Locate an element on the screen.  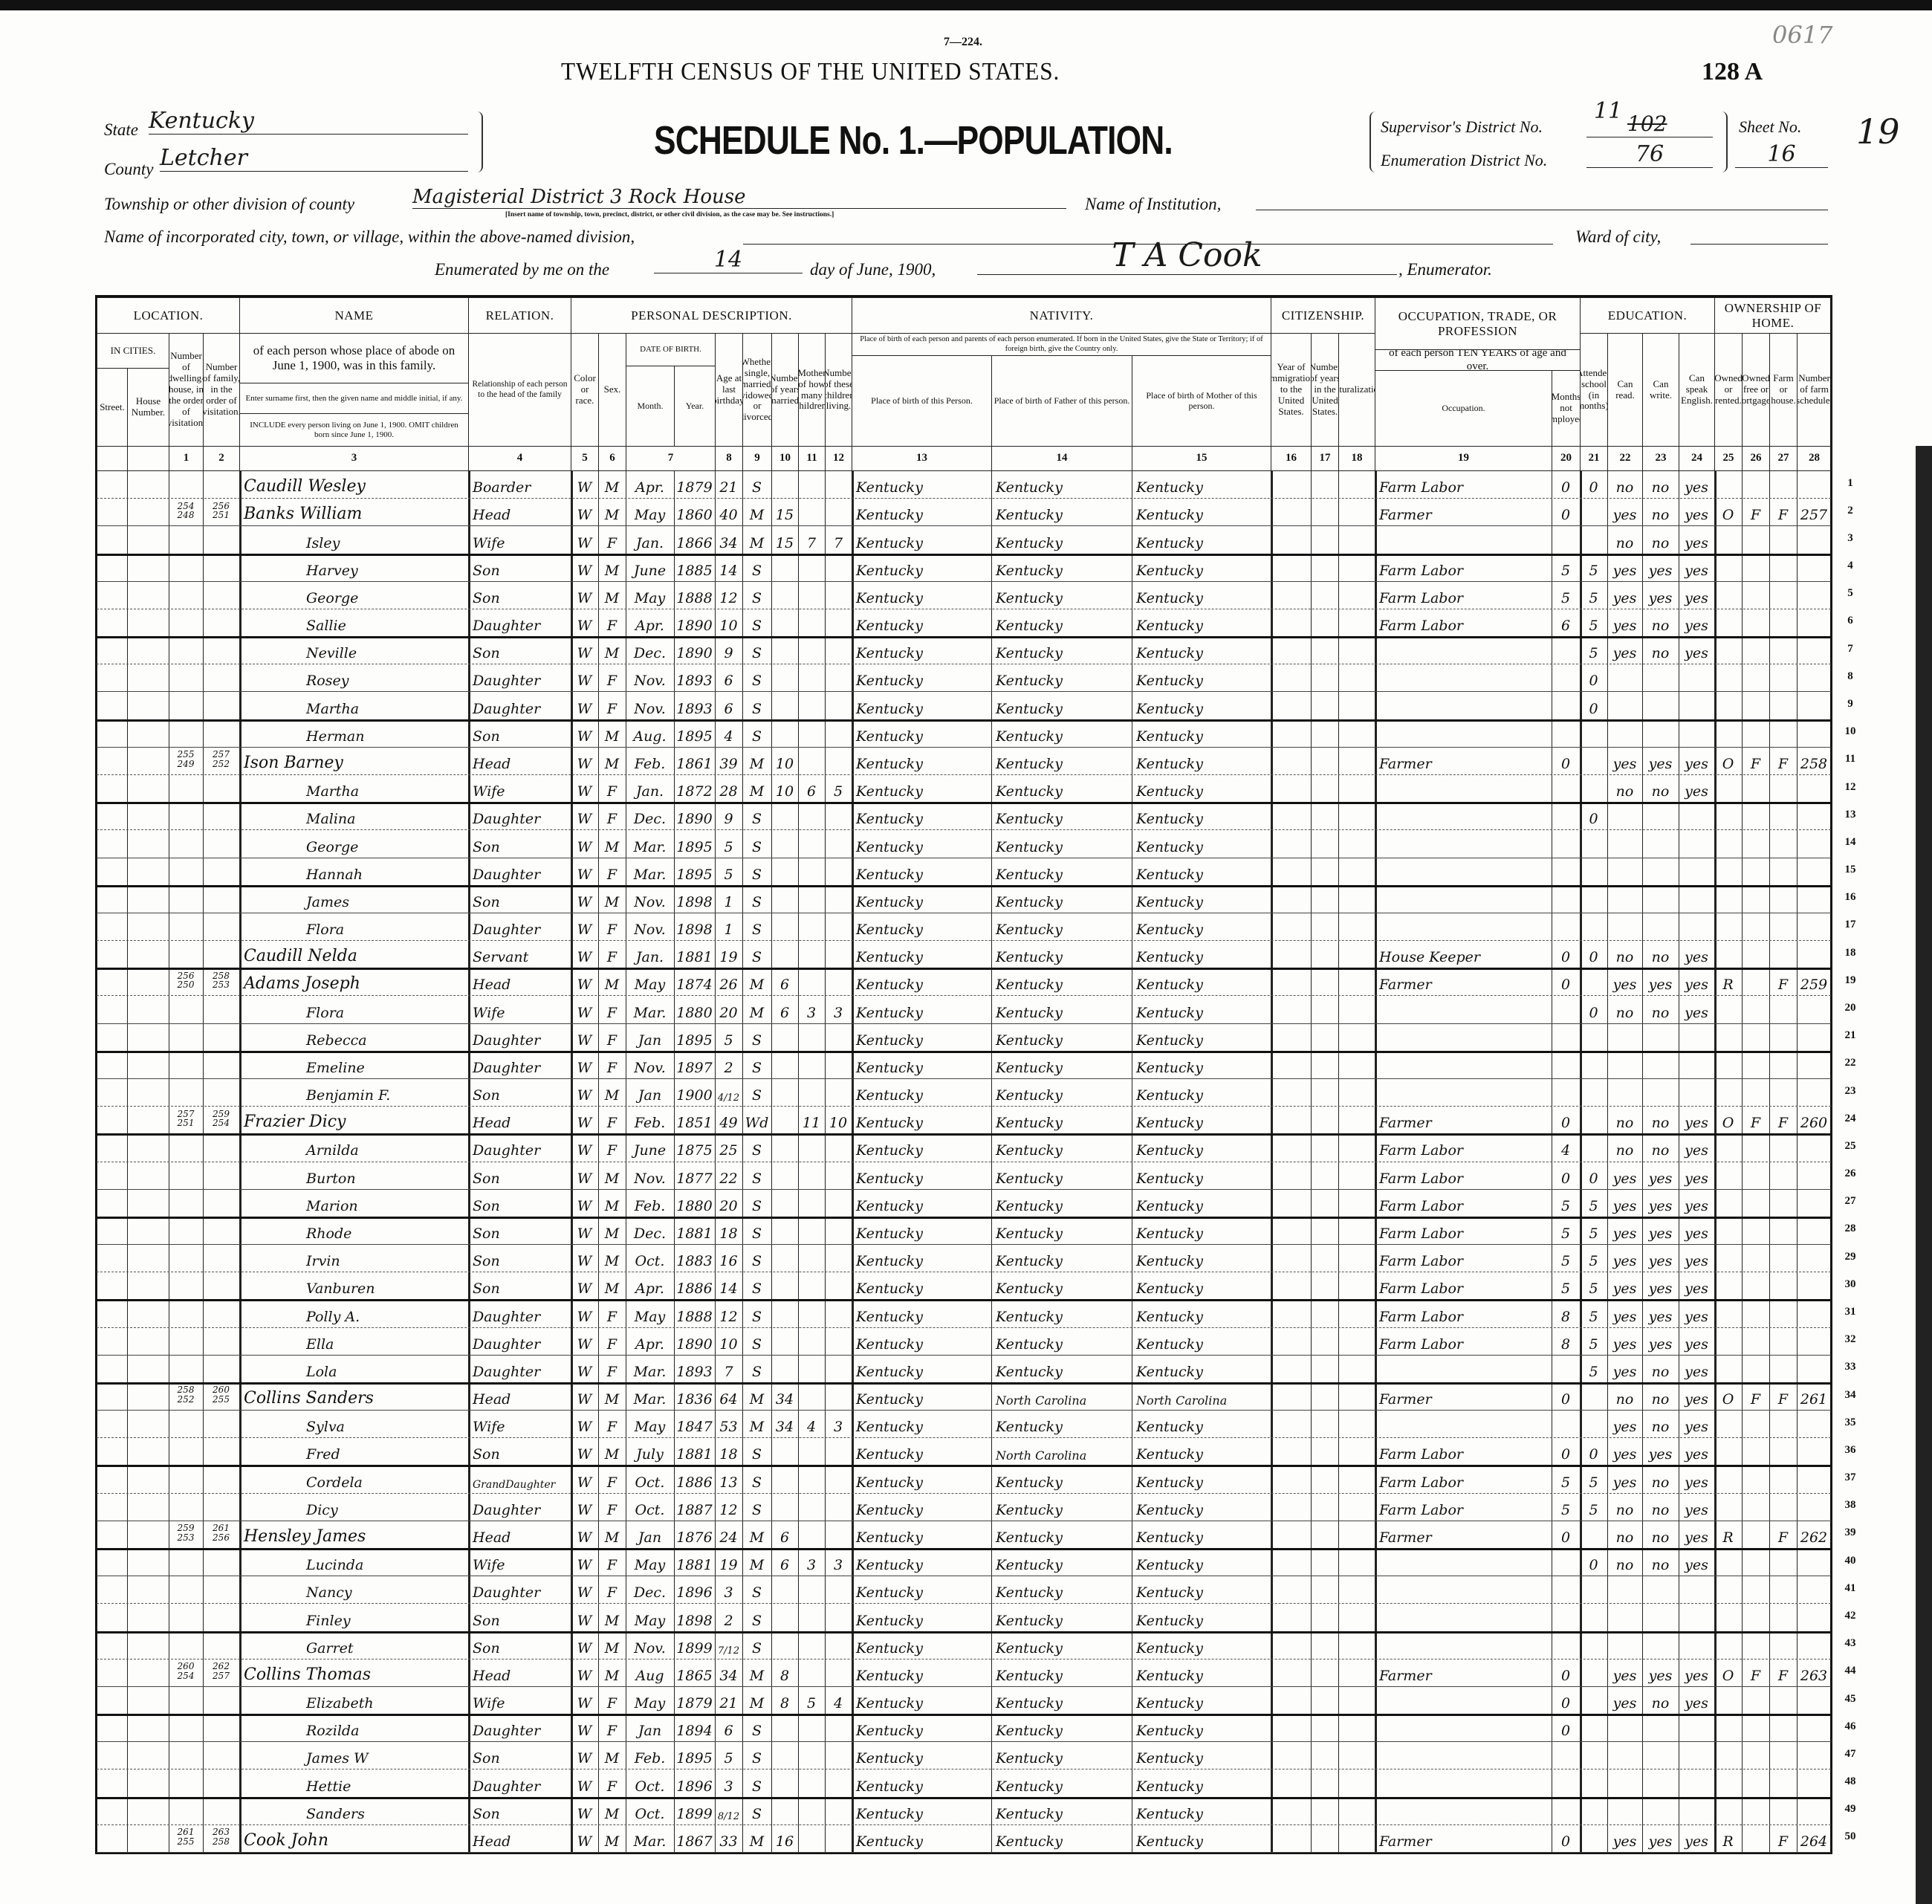
cell: 1877 is located at coordinates (694, 1179).